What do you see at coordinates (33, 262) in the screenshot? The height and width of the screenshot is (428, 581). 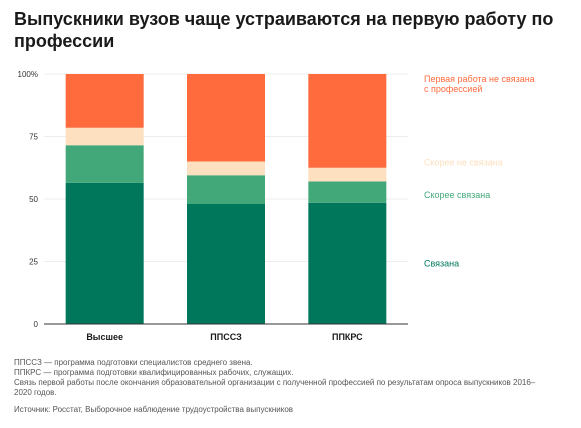 I see `y-tick-label: 25` at bounding box center [33, 262].